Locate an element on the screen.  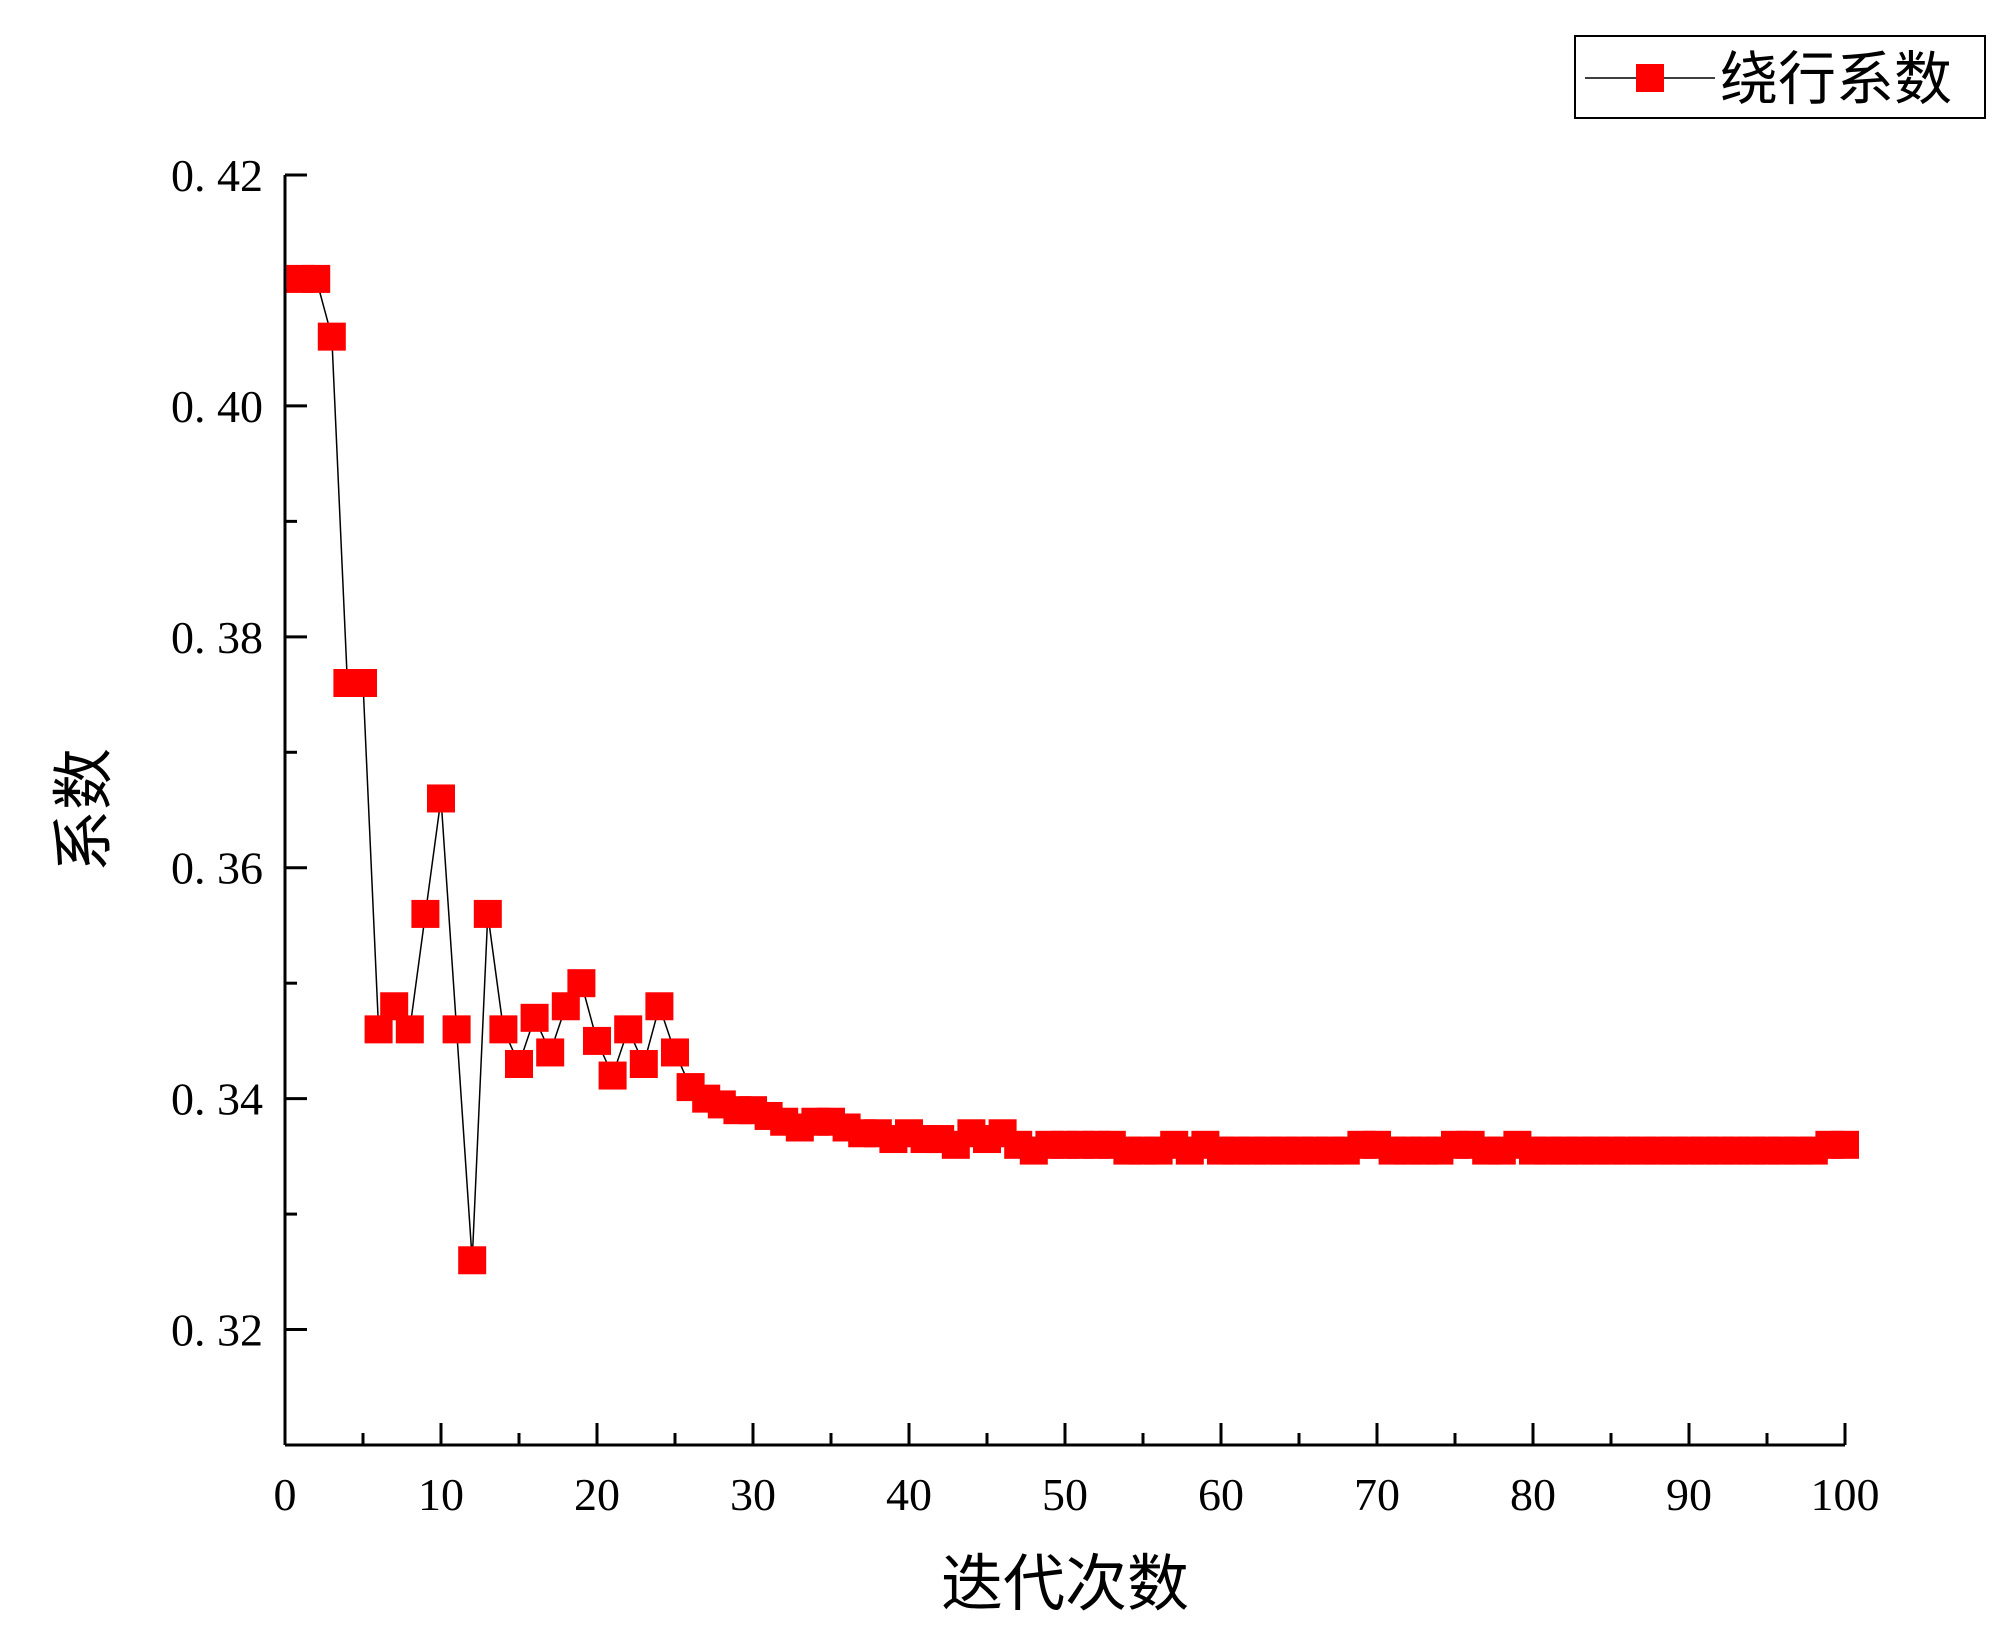
legend-marker is located at coordinates (1650, 78).